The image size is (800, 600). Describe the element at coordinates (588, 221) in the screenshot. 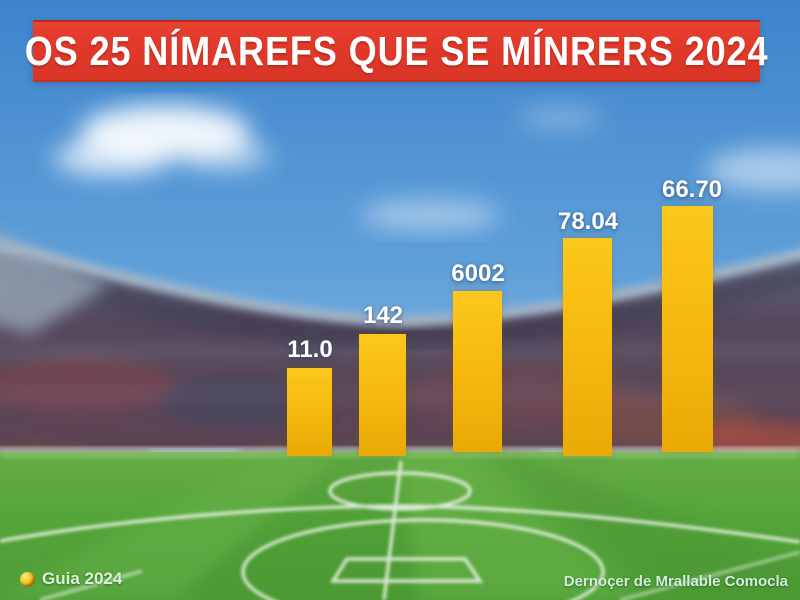

I see `bar-value-label: 78.04` at that location.